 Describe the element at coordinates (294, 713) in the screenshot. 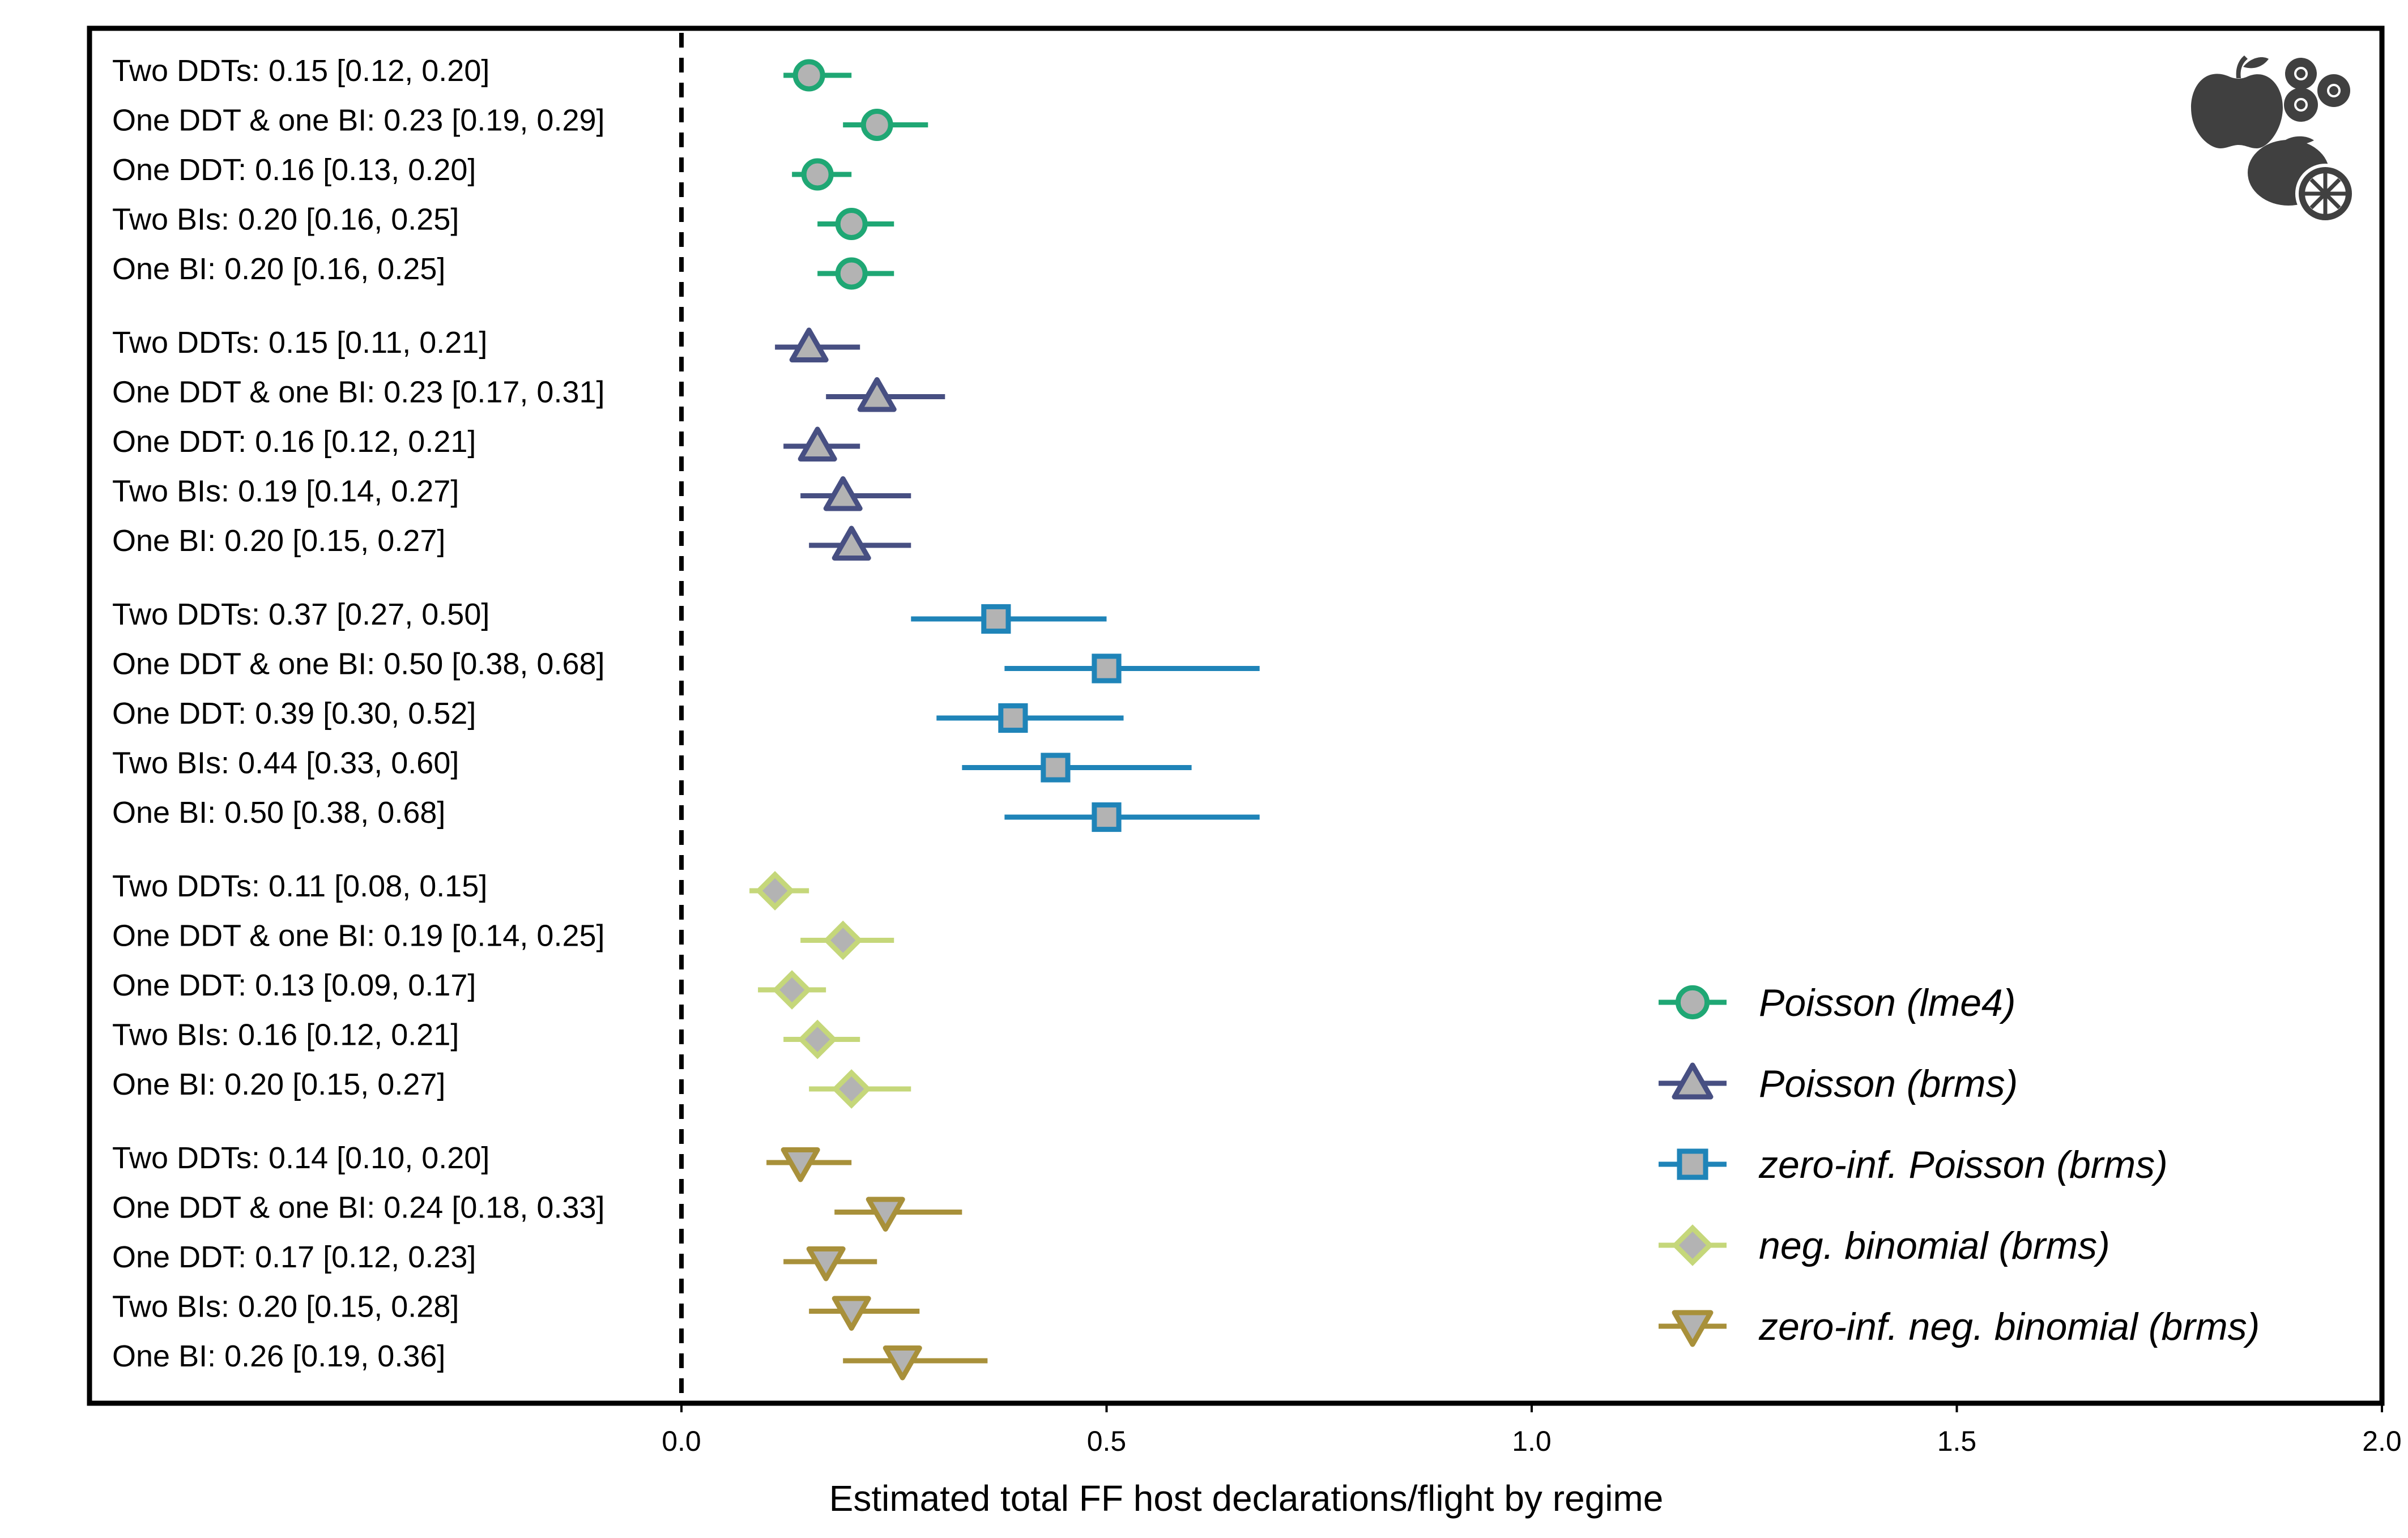

I see `row-label: One DDT: 0.39 [0.30, 0.52]` at that location.